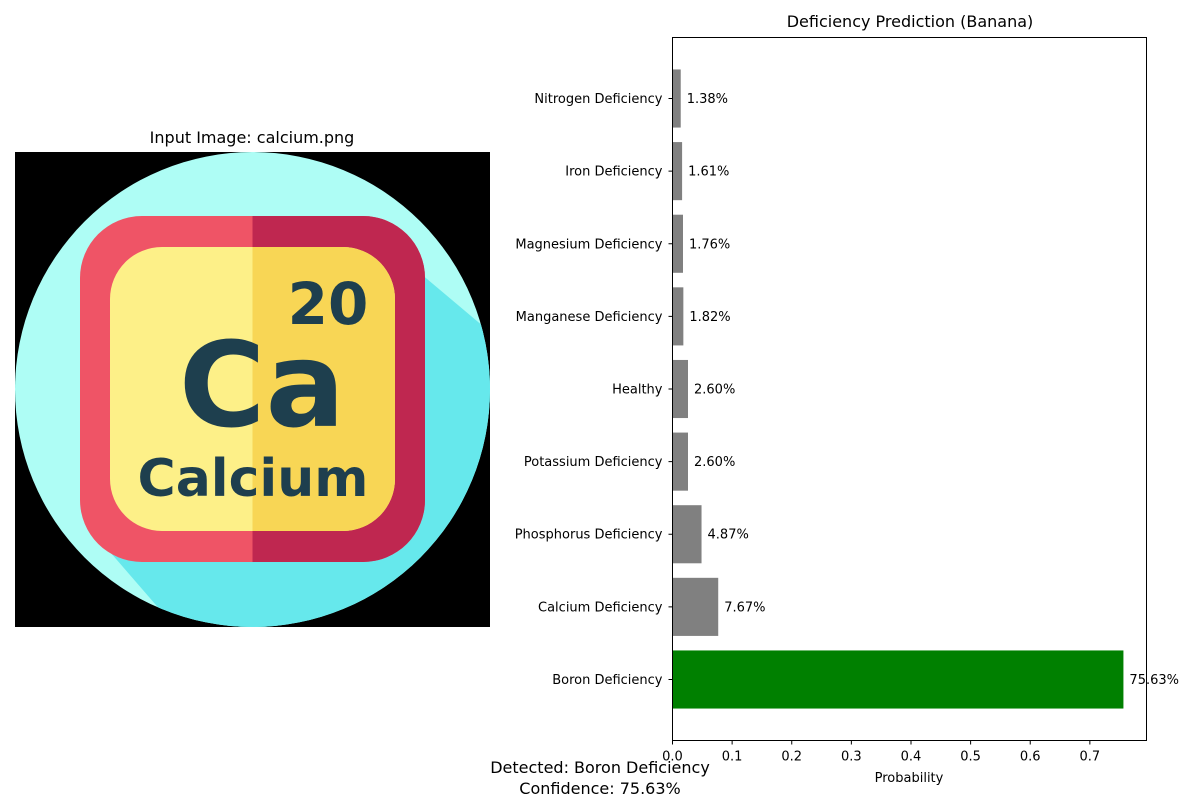 This screenshot has width=1200, height=800. What do you see at coordinates (709, 244) in the screenshot?
I see `bar-value-label: 1.76%` at bounding box center [709, 244].